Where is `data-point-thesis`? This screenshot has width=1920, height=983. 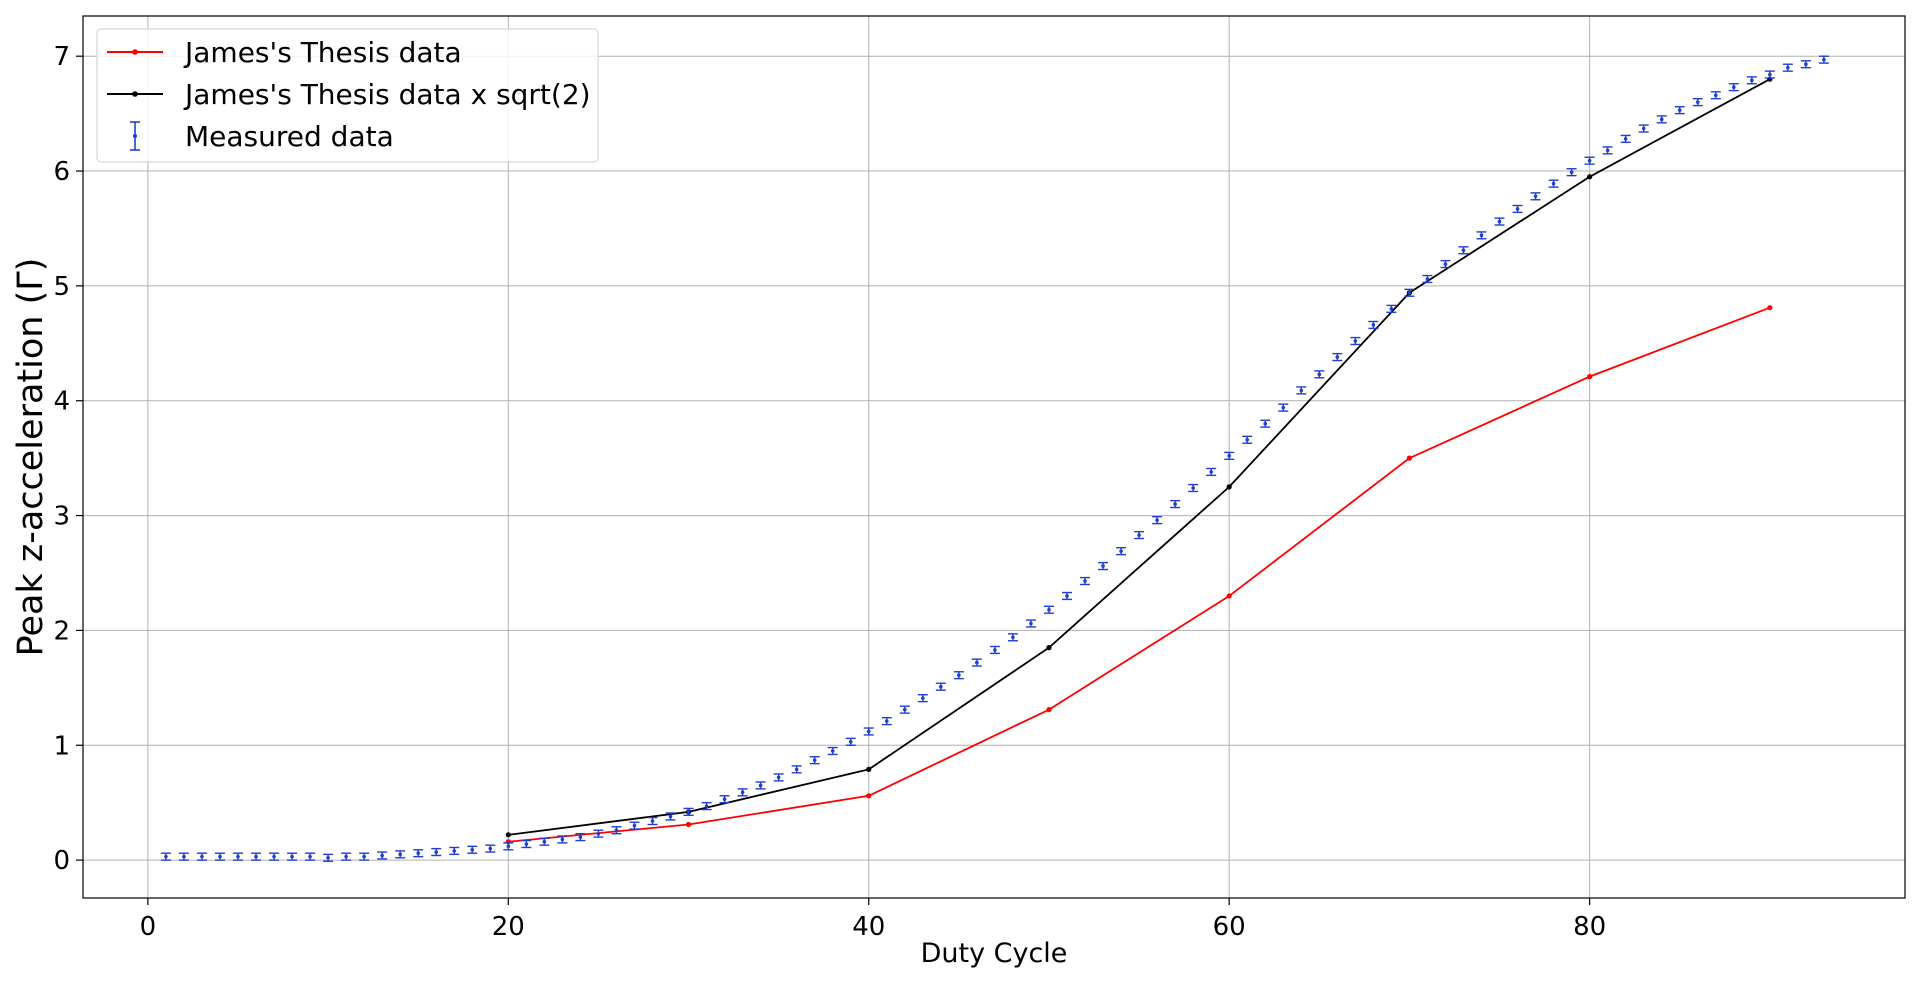 data-point-thesis is located at coordinates (1229, 596).